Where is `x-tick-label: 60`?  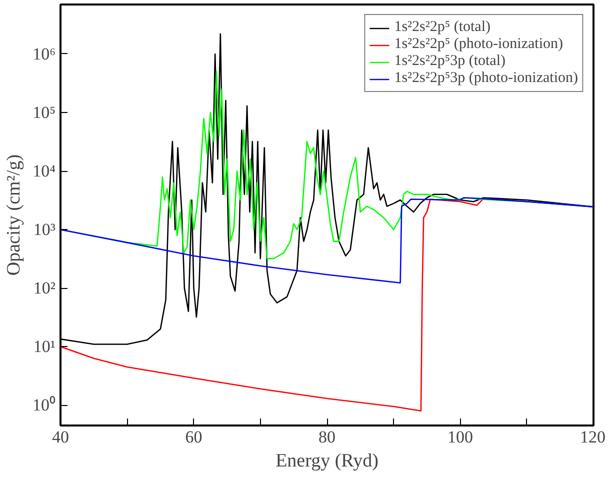
x-tick-label: 60 is located at coordinates (193, 437).